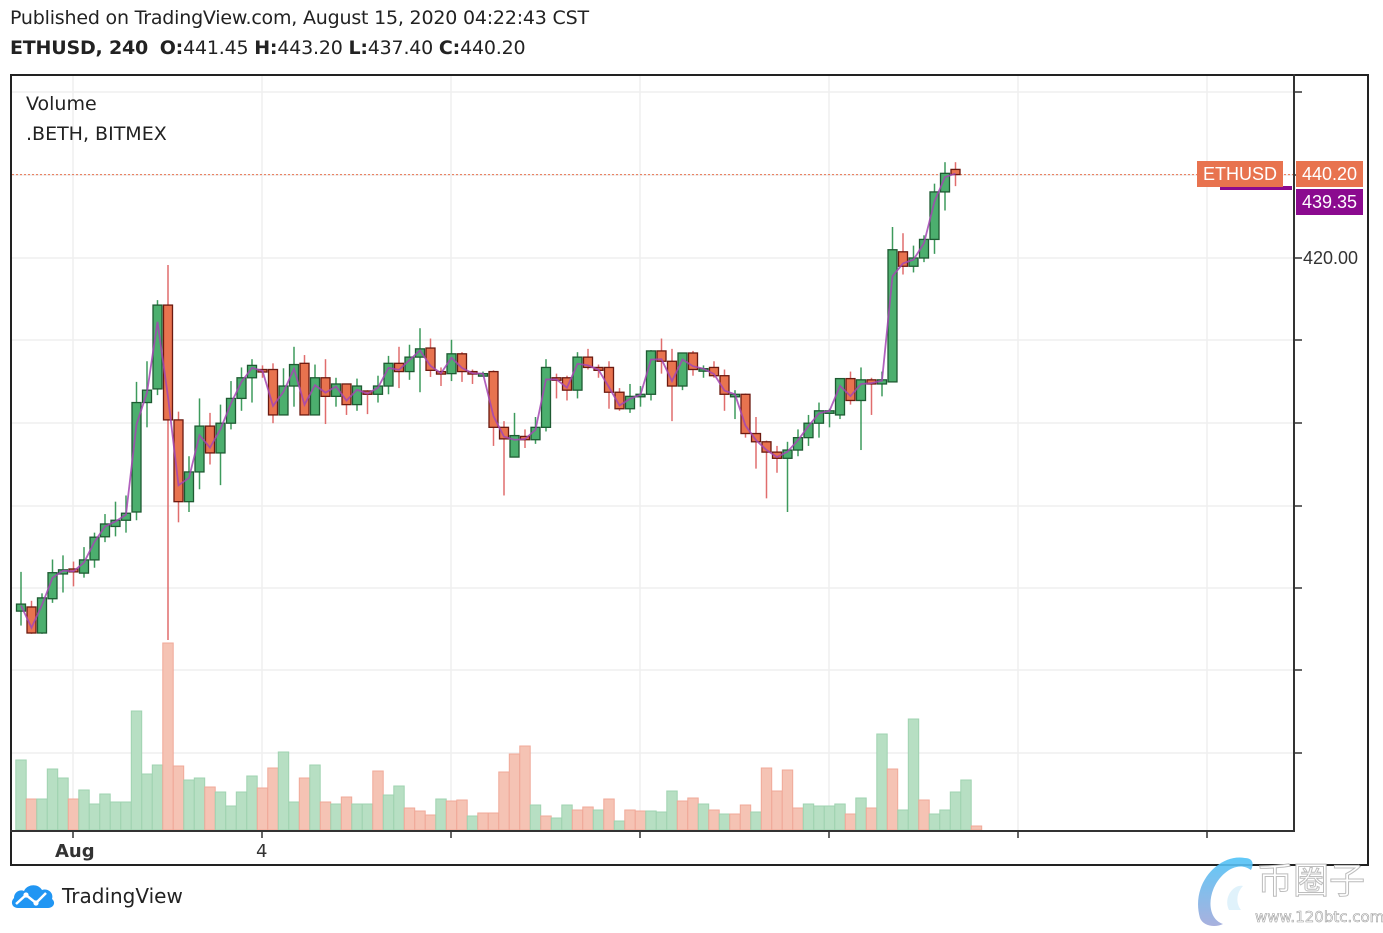 This screenshot has width=1383, height=933. Describe the element at coordinates (493, 48) in the screenshot. I see `close-value: 440.20` at that location.